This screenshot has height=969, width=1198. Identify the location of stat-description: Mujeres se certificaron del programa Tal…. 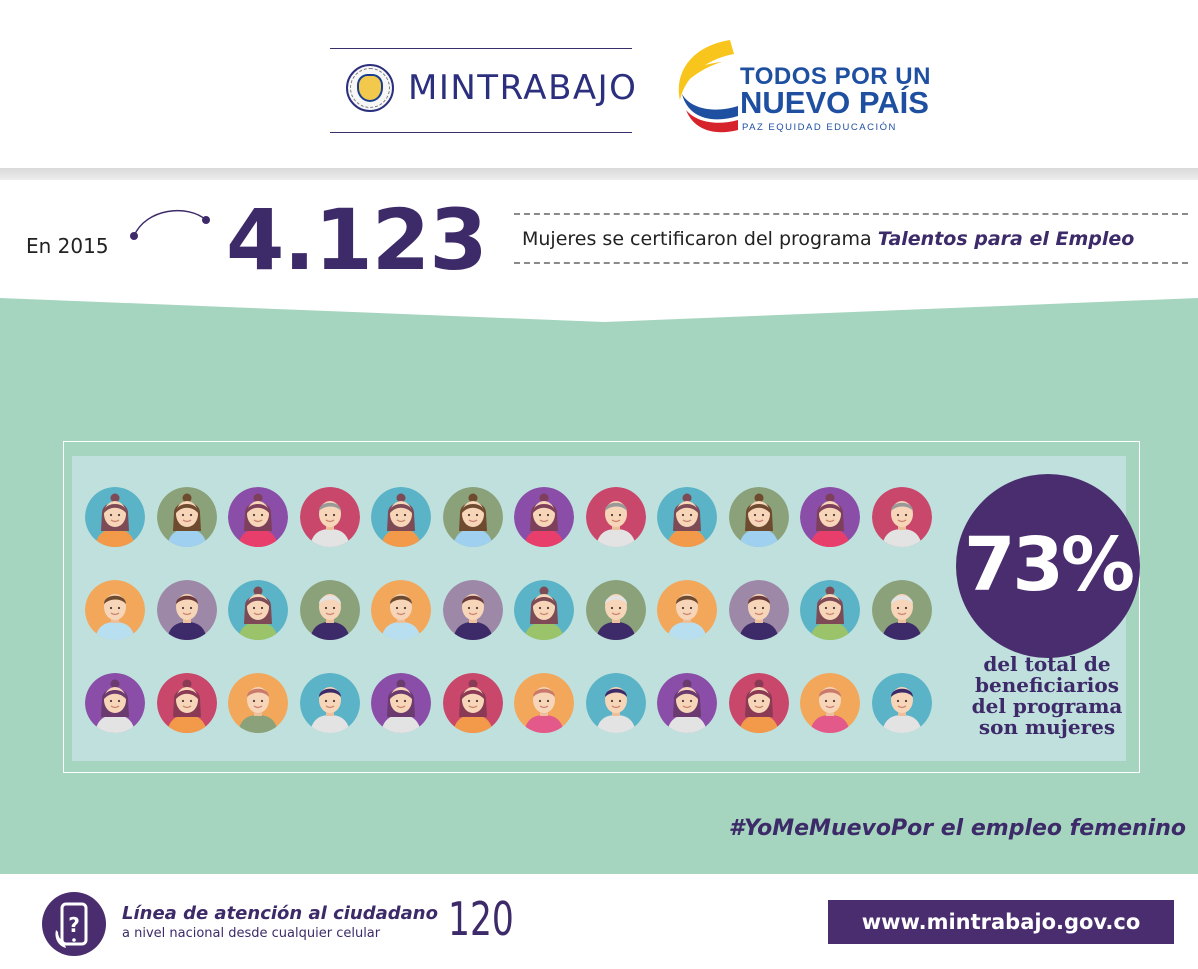
(828, 239).